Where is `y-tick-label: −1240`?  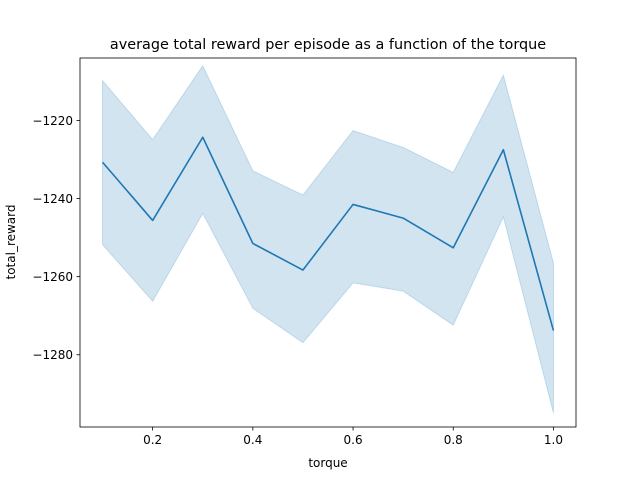 y-tick-label: −1240 is located at coordinates (52, 199).